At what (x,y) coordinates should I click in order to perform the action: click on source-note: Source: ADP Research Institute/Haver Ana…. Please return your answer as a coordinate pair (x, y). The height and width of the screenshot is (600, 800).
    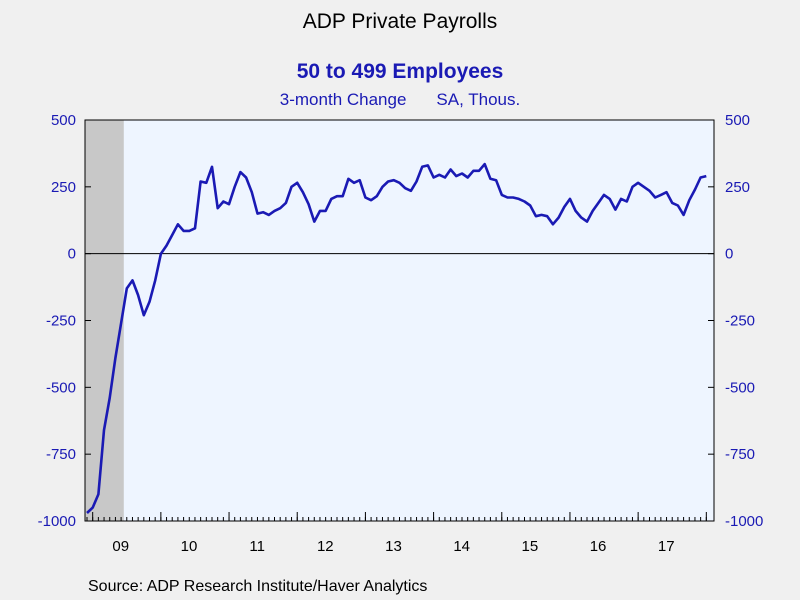
    Looking at the image, I should click on (258, 586).